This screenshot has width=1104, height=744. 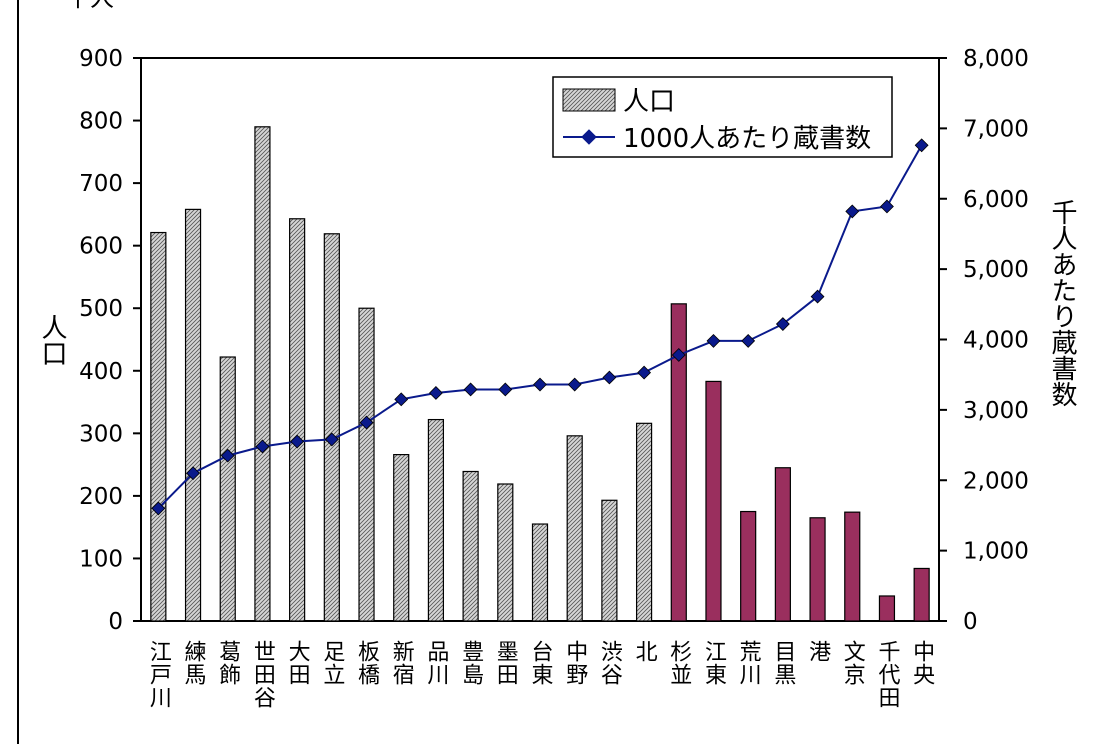 What do you see at coordinates (52, 340) in the screenshot?
I see `left-axis-title: 人口` at bounding box center [52, 340].